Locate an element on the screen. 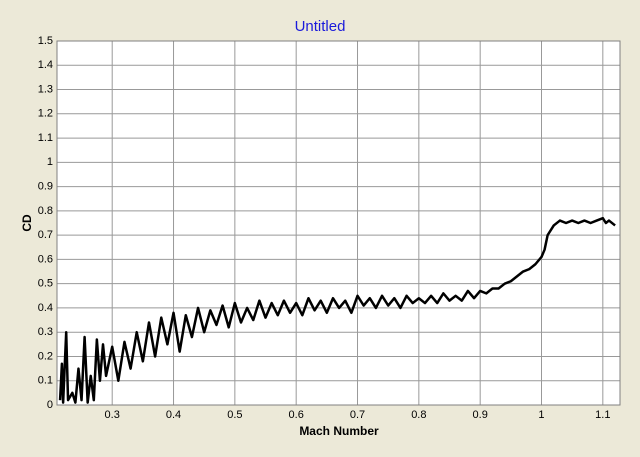 Image resolution: width=640 pixels, height=457 pixels. y-tick-label: 1.4 is located at coordinates (45, 65).